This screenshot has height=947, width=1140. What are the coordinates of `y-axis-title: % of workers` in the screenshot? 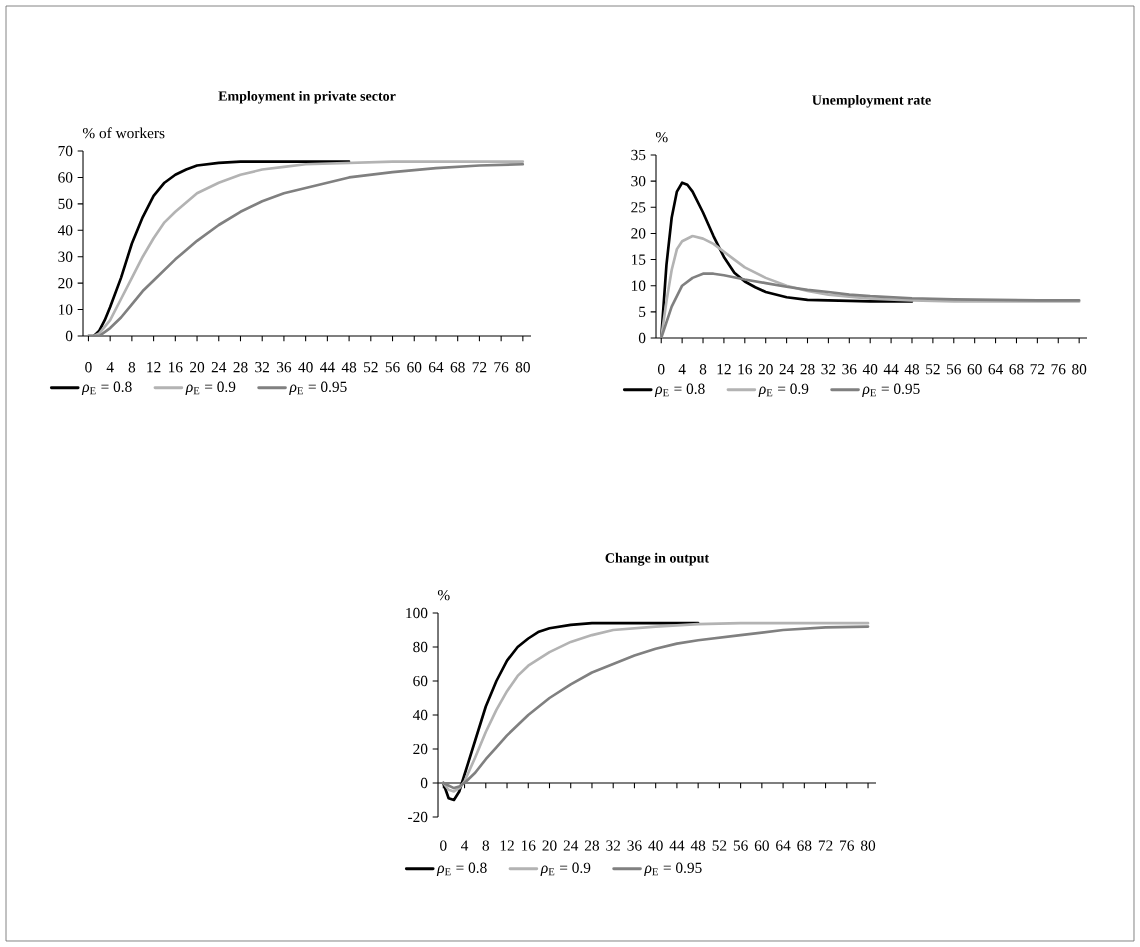 It's located at (123, 133).